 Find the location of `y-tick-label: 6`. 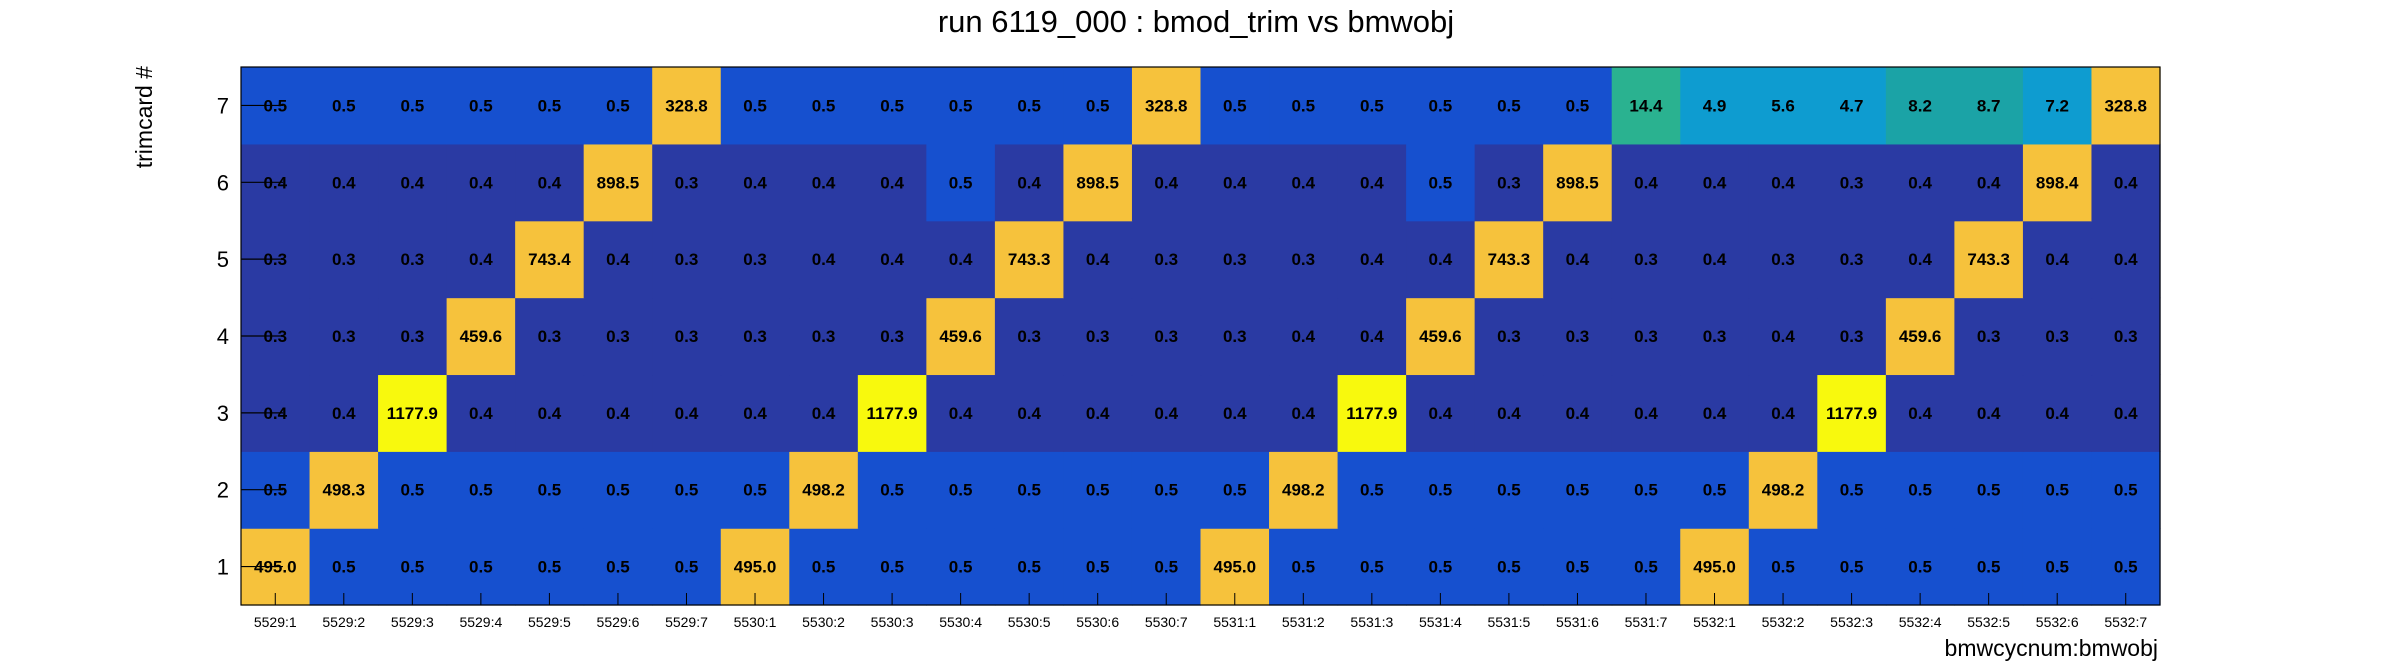

y-tick-label: 6 is located at coordinates (223, 182).